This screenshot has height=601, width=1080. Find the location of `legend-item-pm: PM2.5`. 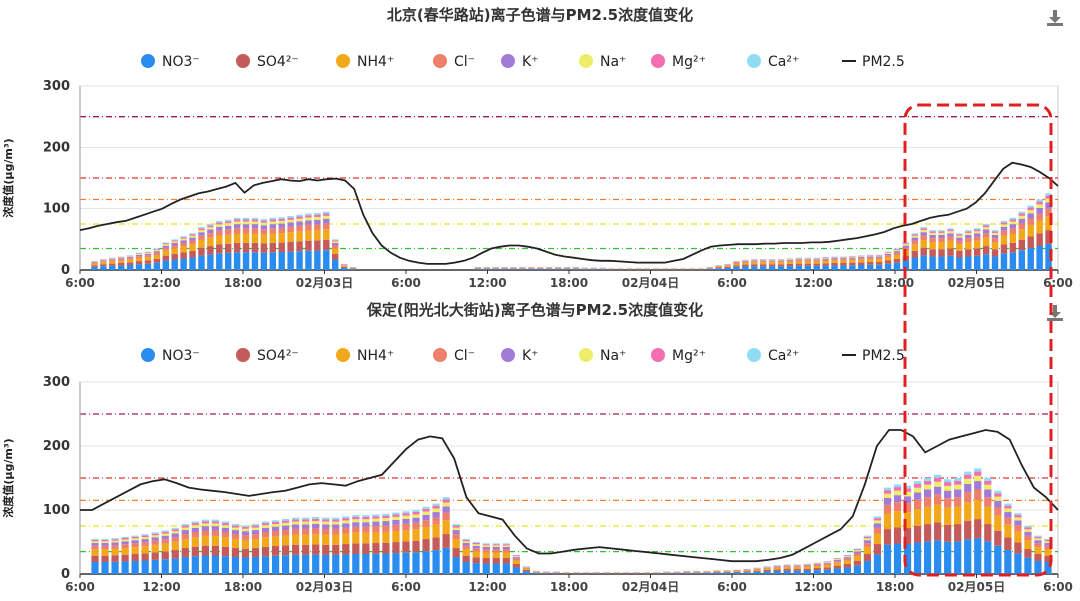

legend-item-pm: PM2.5 is located at coordinates (873, 62).